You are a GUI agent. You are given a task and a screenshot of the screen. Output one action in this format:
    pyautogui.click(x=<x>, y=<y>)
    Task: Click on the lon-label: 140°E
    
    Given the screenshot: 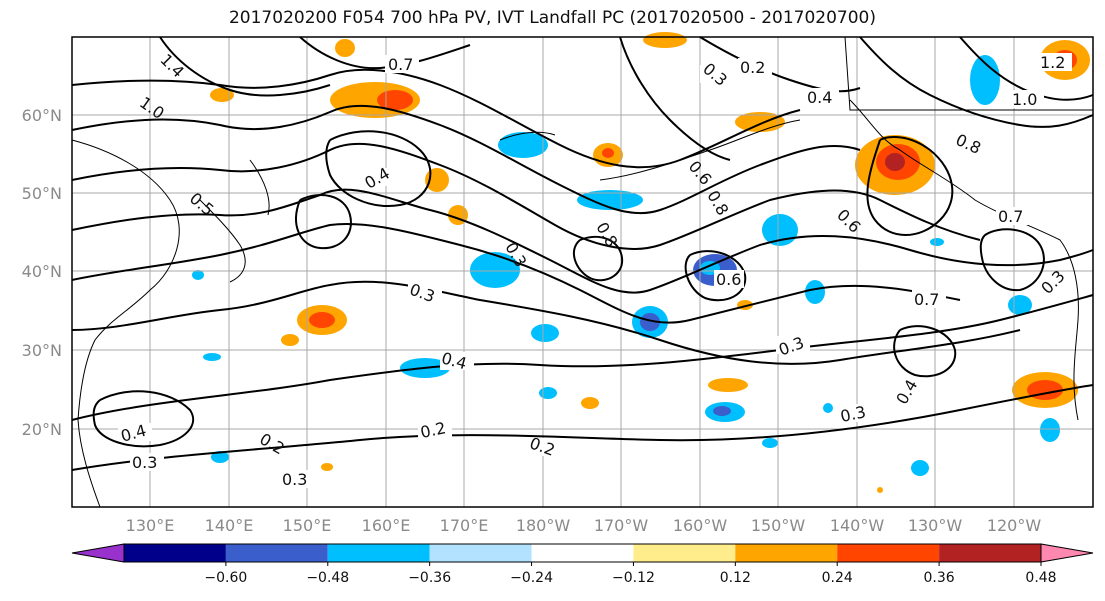 What is the action you would take?
    pyautogui.click(x=229, y=525)
    